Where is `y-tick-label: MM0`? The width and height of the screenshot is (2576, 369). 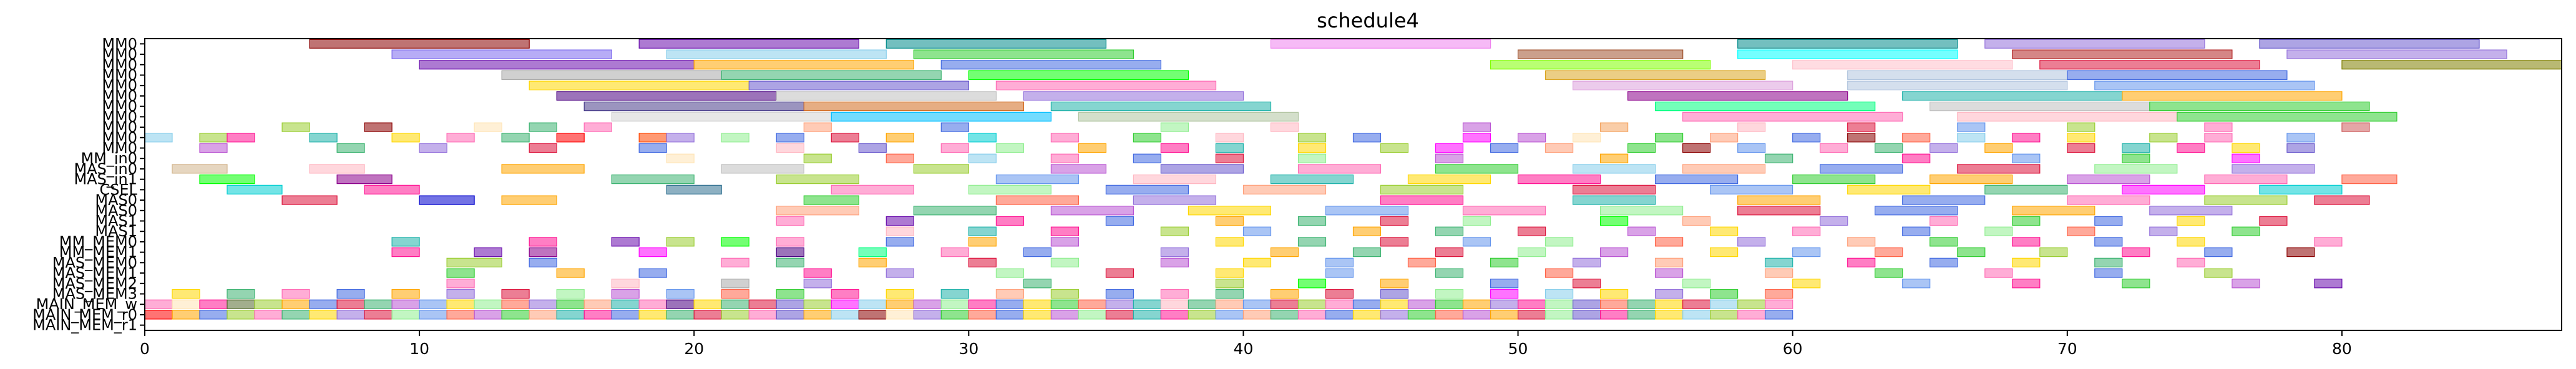
y-tick-label: MM0 is located at coordinates (119, 65).